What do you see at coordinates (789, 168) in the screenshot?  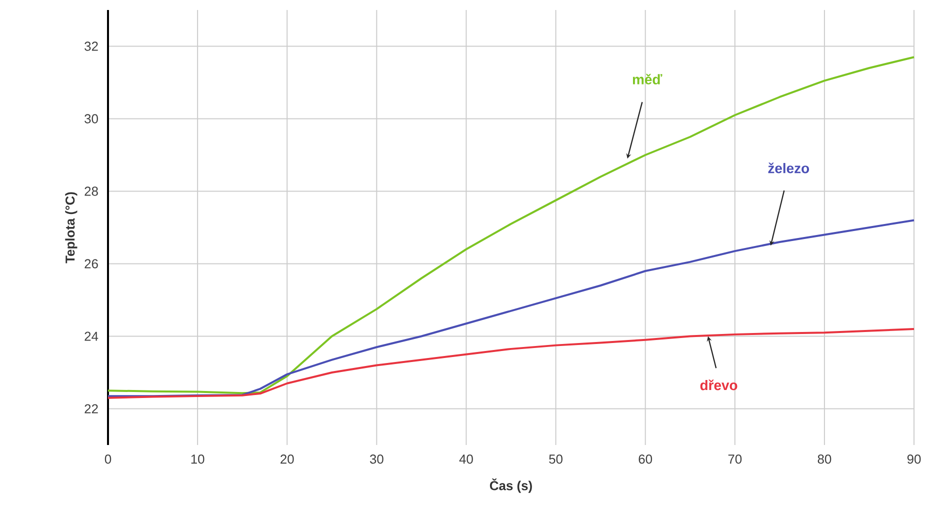 I see `annotation: železo` at bounding box center [789, 168].